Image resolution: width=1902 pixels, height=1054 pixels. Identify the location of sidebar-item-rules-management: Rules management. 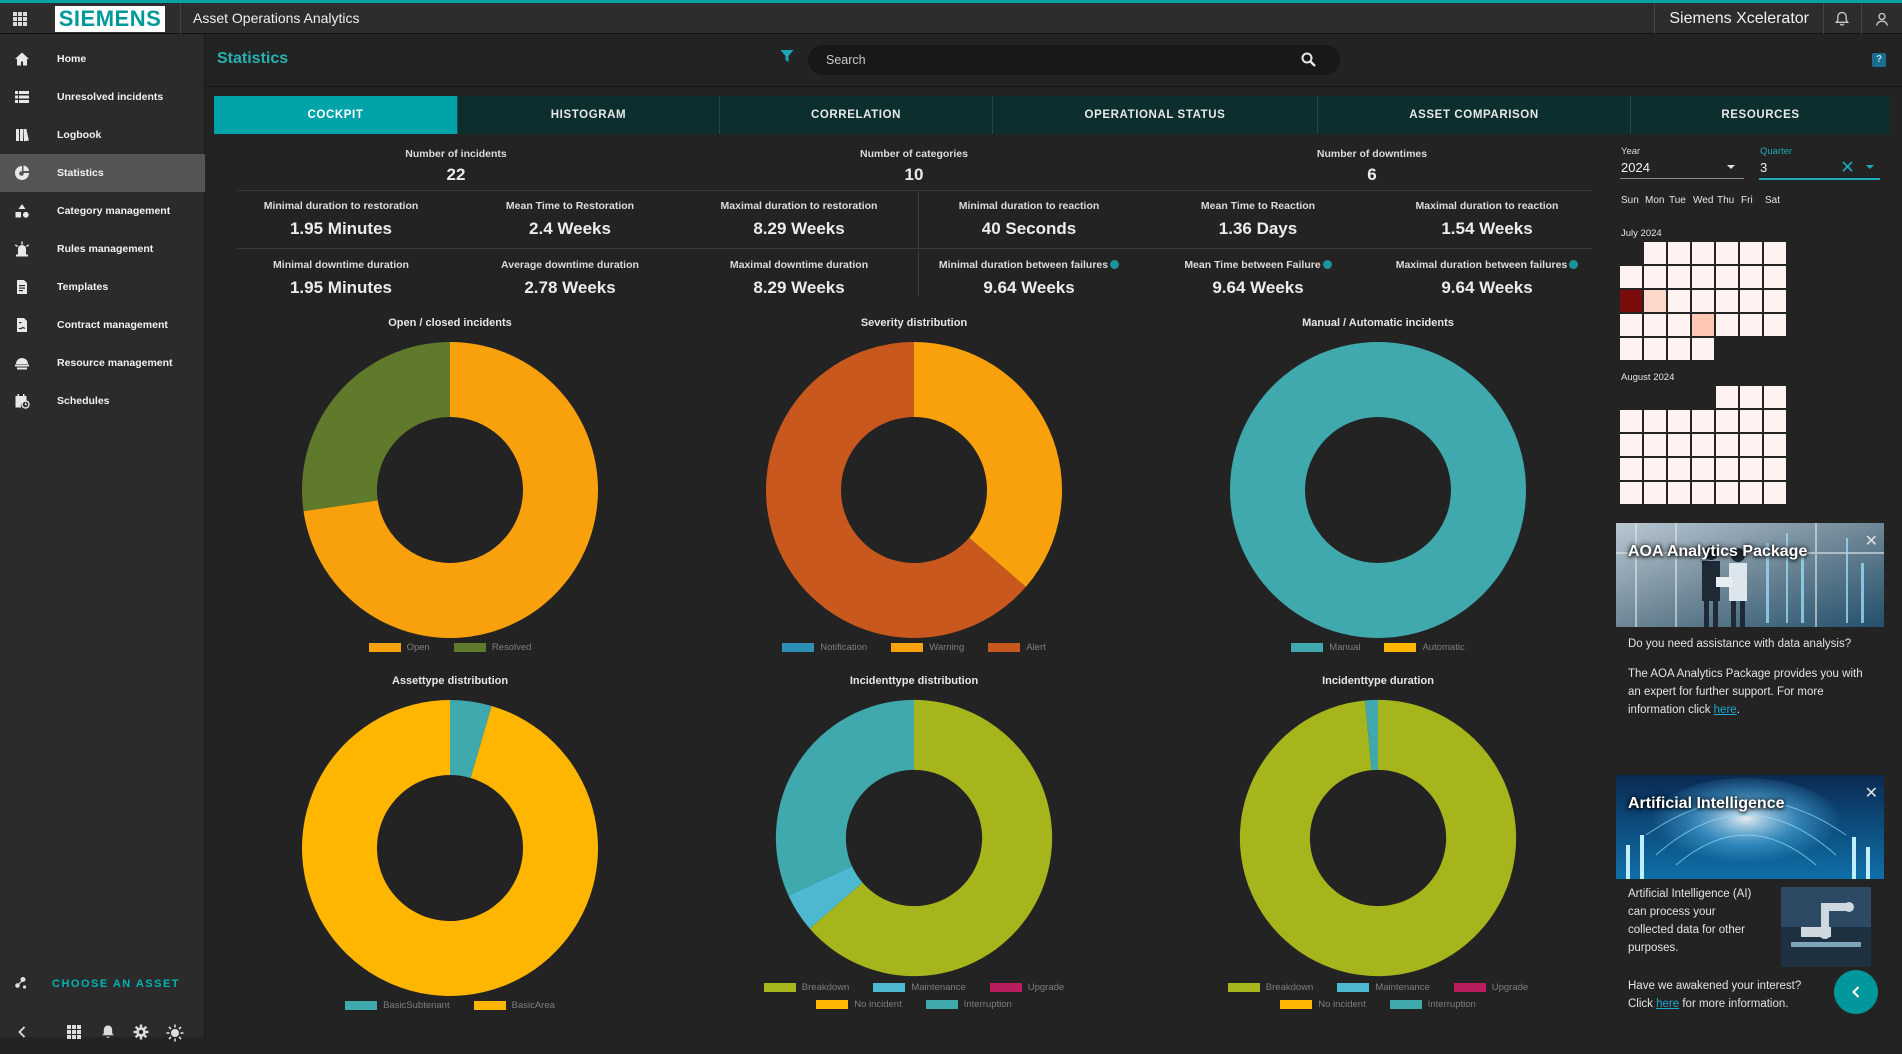
(102, 249).